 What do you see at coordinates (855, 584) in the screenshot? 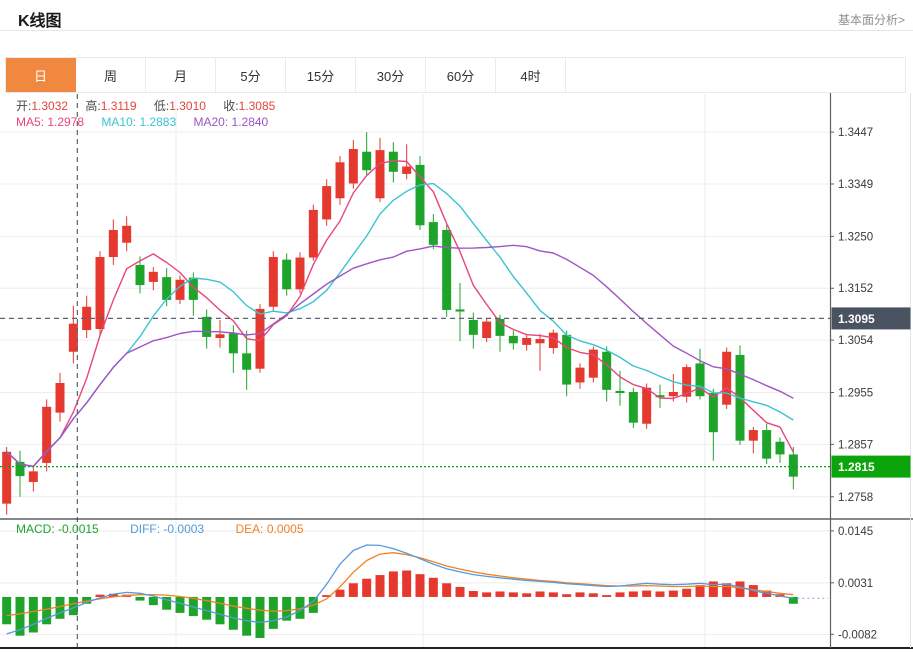
I see `svg-text: 0.0031` at bounding box center [855, 584].